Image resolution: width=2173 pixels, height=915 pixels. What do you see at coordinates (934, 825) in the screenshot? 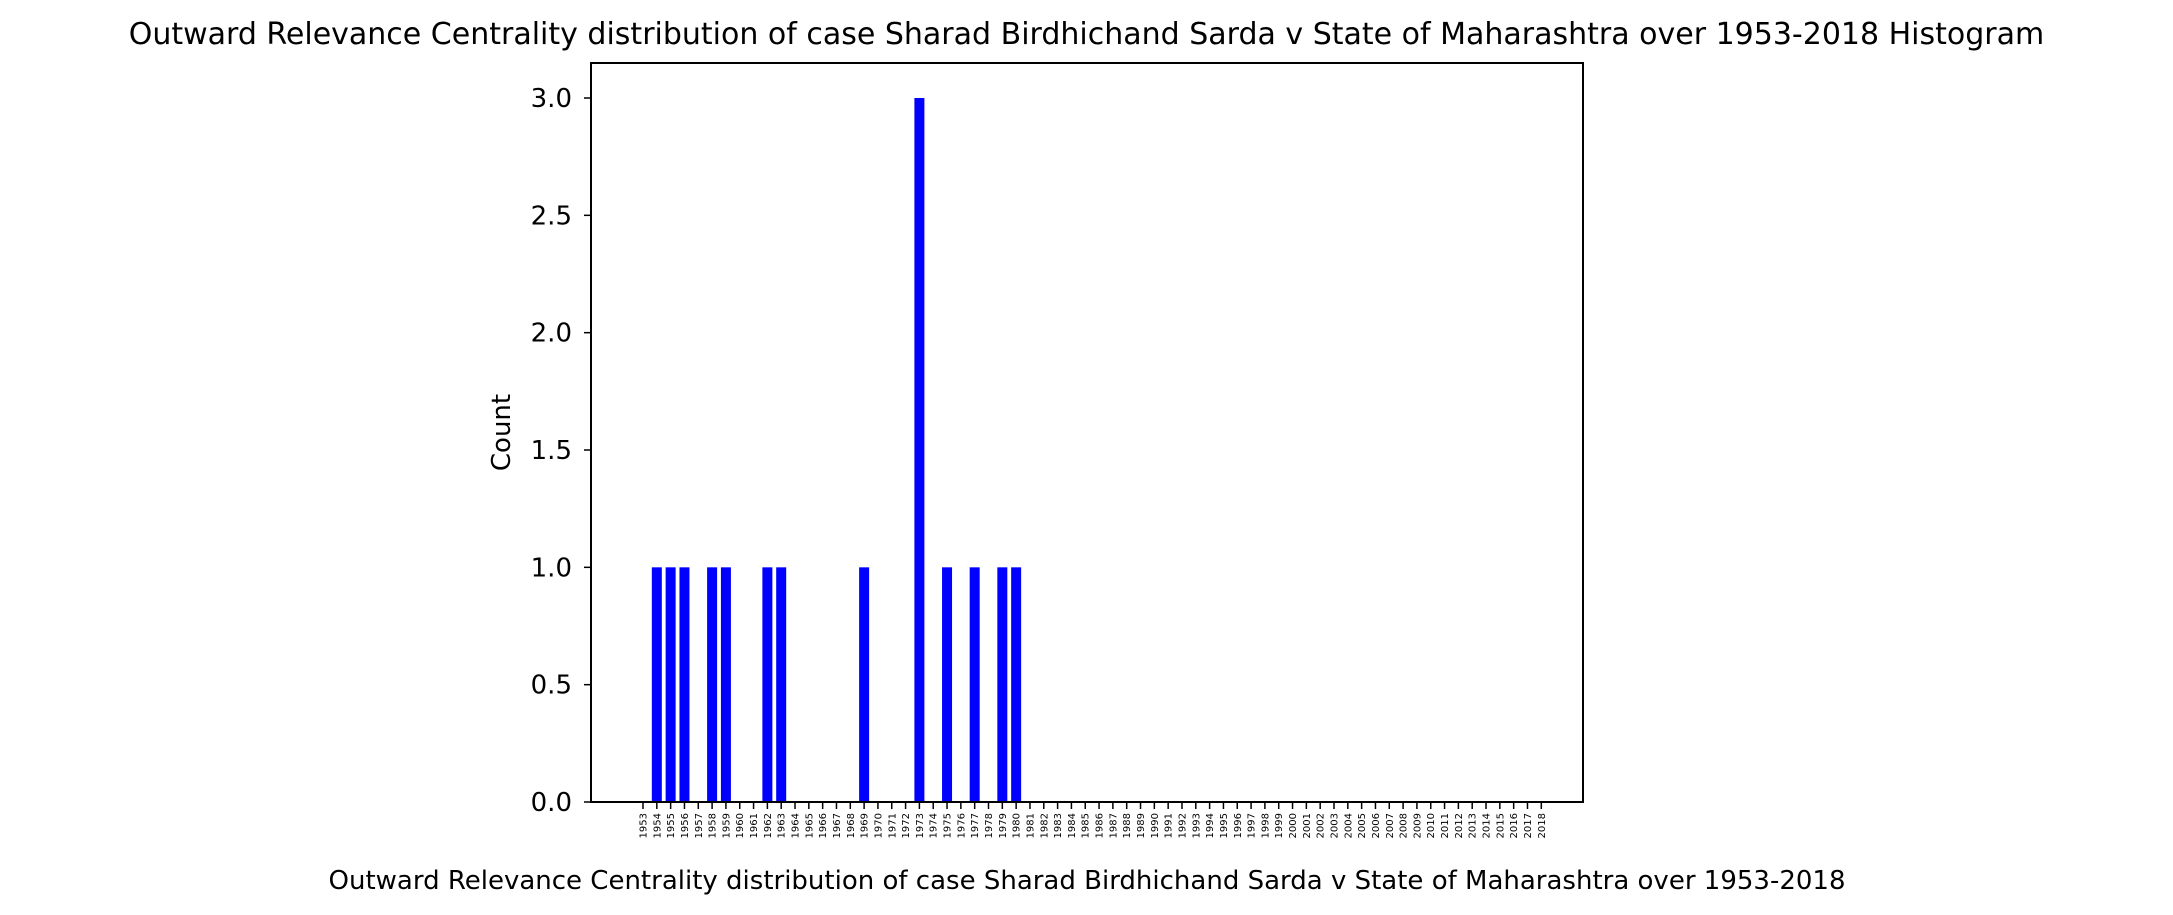
I see `x-tick-label: 1974` at bounding box center [934, 825].